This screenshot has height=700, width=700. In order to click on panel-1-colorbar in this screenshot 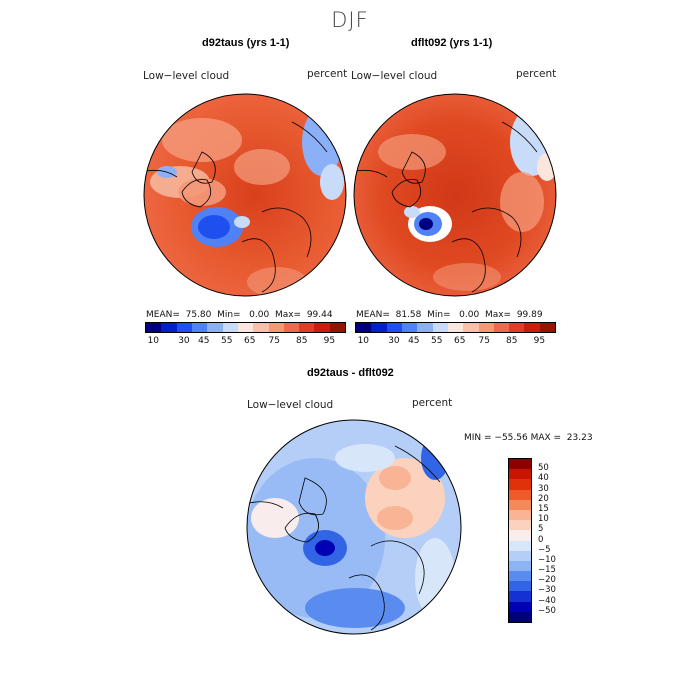, I will do `click(245, 327)`.